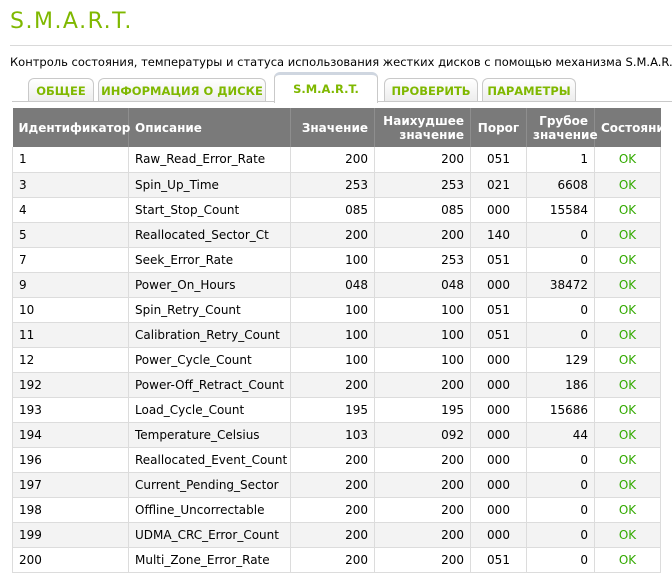 The width and height of the screenshot is (672, 582). What do you see at coordinates (431, 90) in the screenshot?
I see `tab-check: ПРОВЕРИТЬ` at bounding box center [431, 90].